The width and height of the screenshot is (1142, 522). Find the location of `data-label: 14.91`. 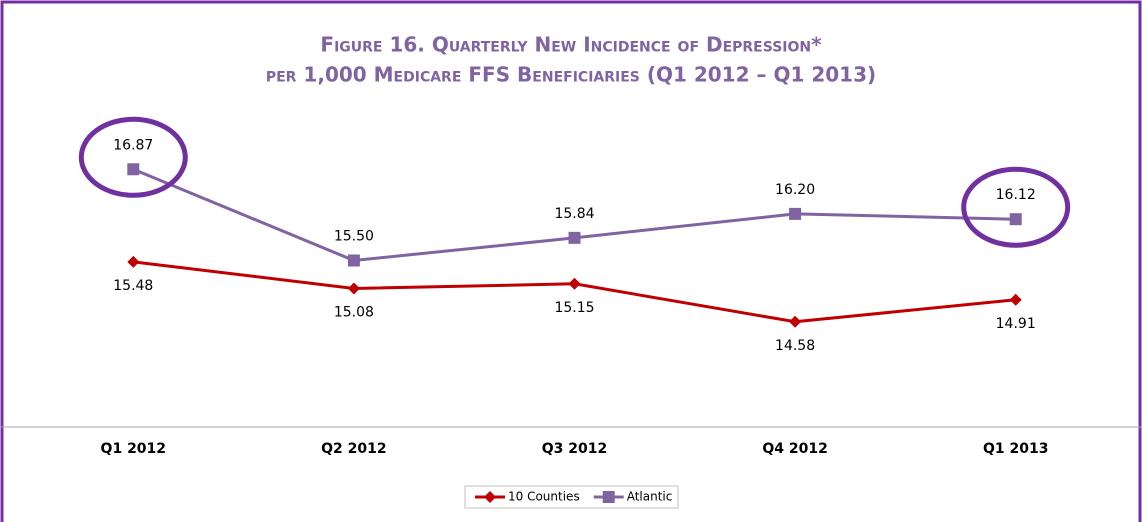

data-label: 14.91 is located at coordinates (1016, 324).